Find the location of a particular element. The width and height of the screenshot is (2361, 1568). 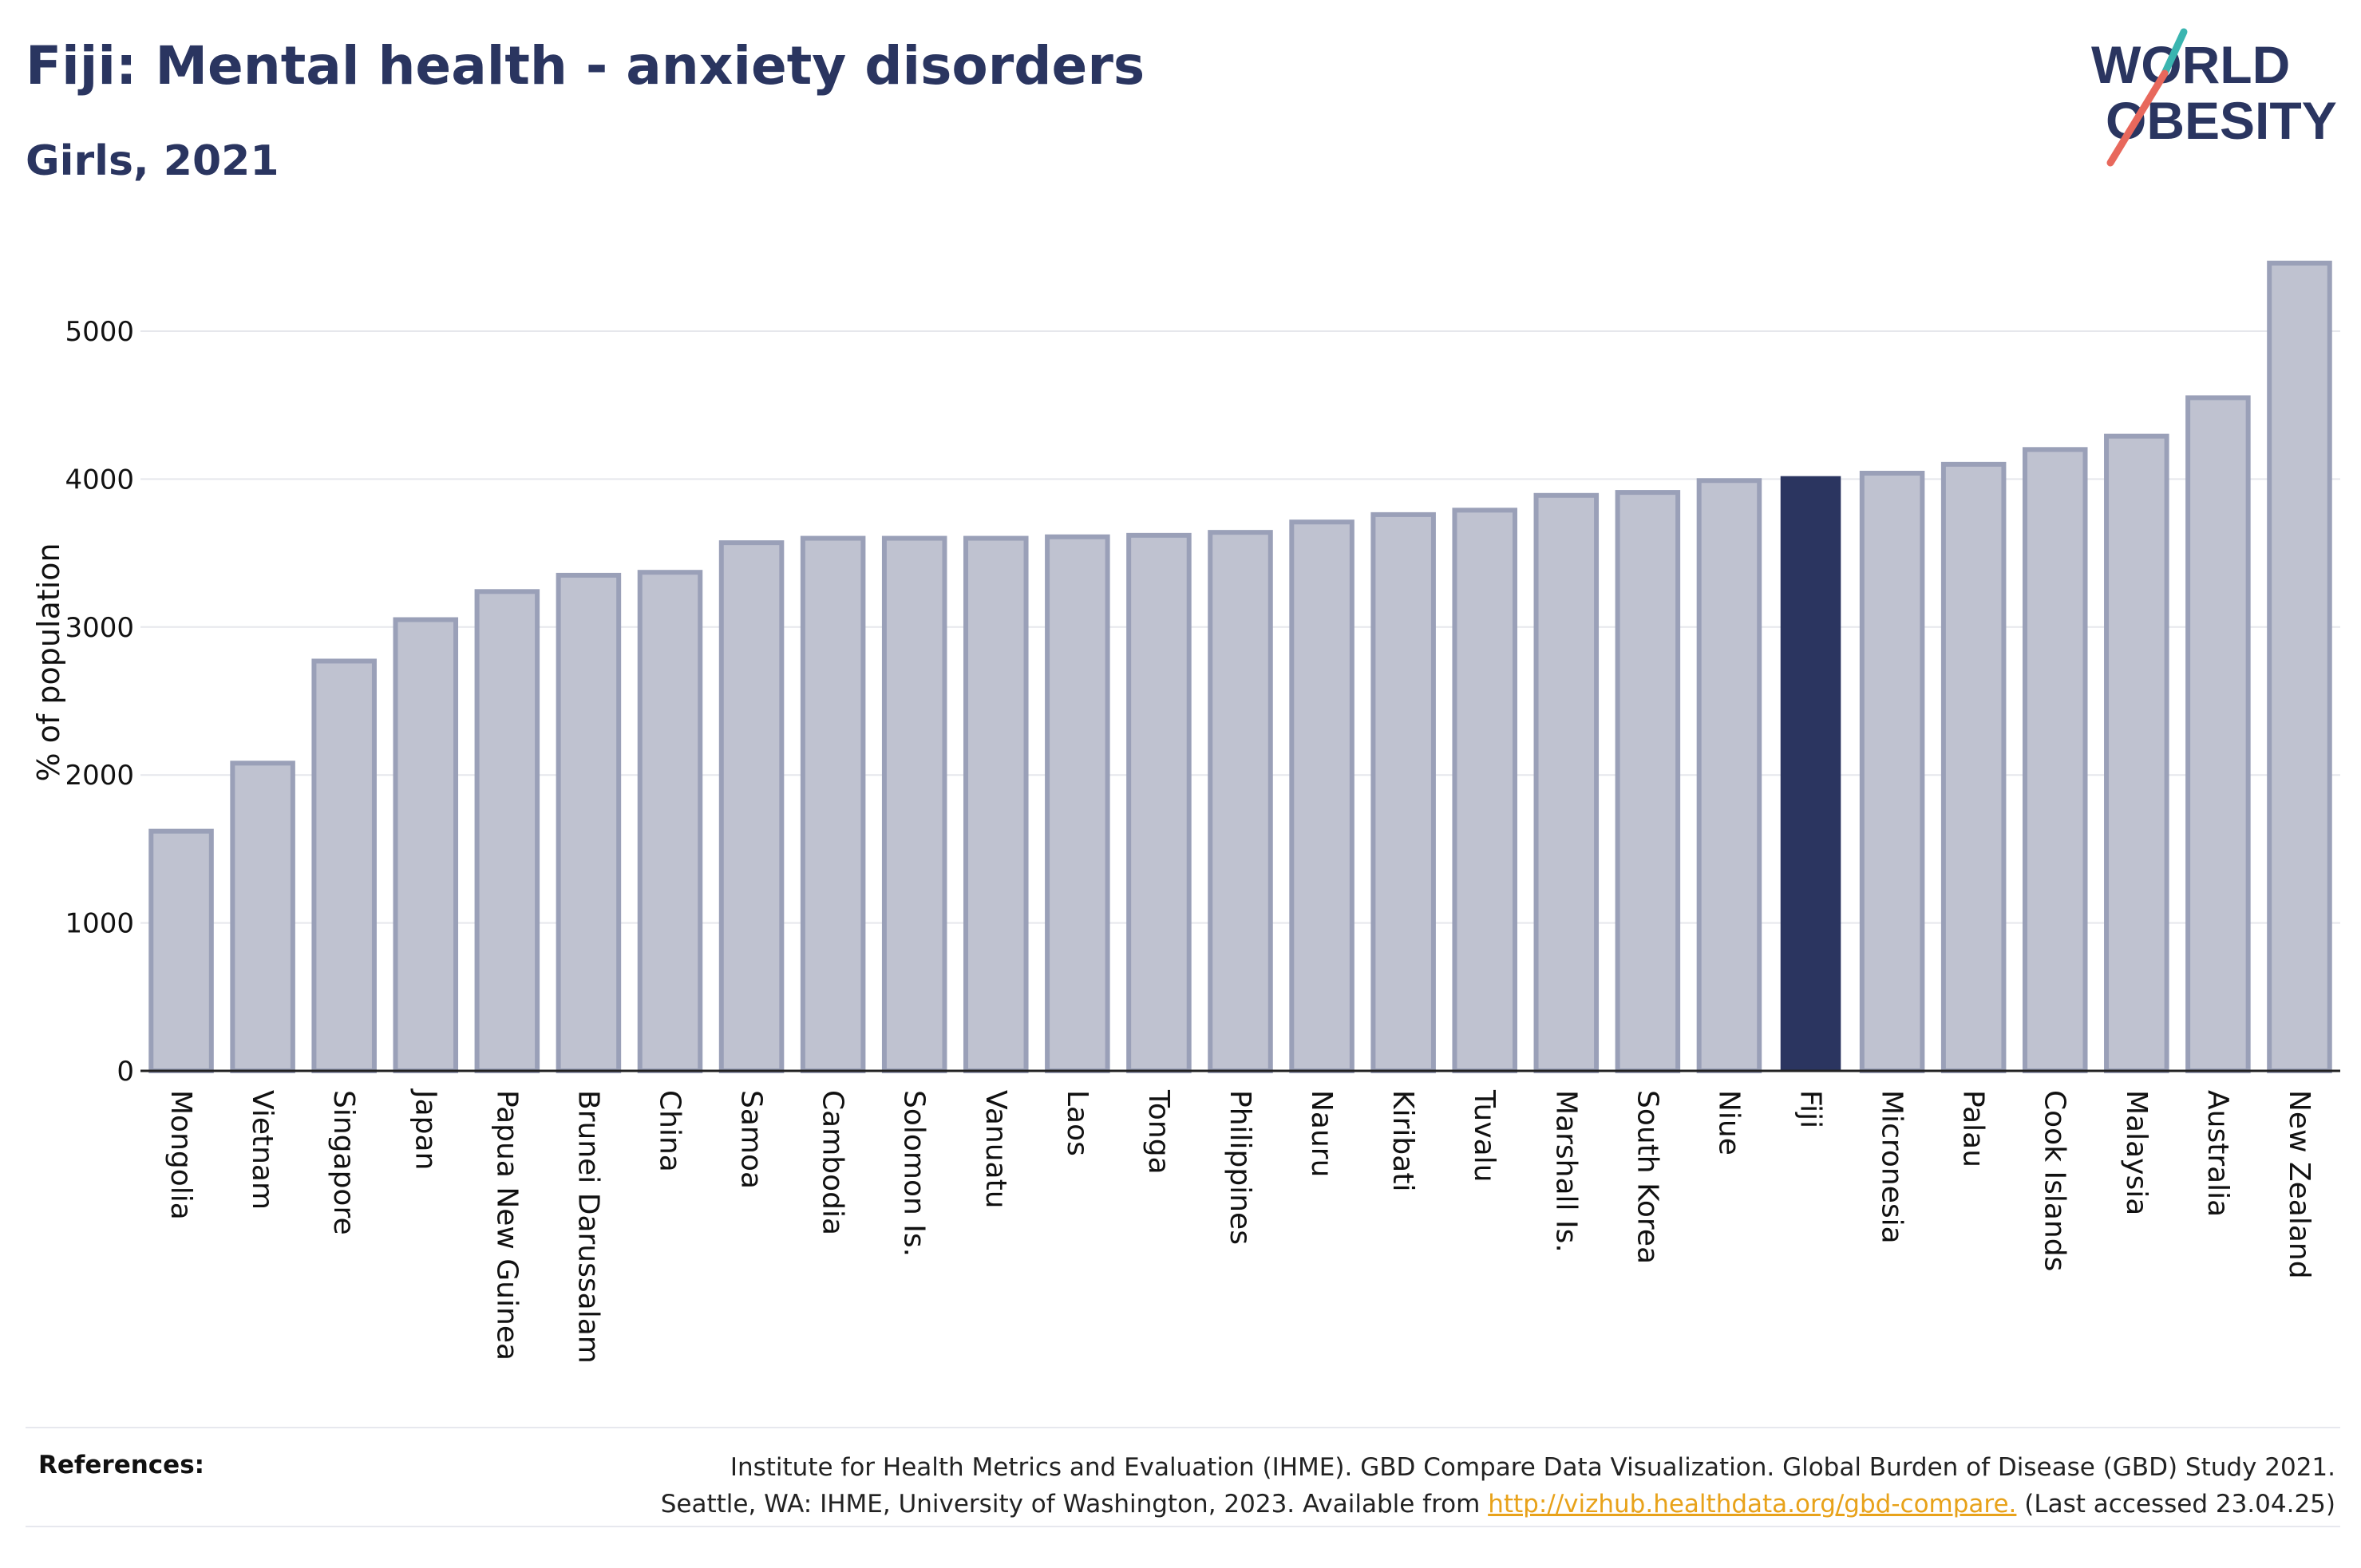

references-divider-top is located at coordinates (1183, 1427).